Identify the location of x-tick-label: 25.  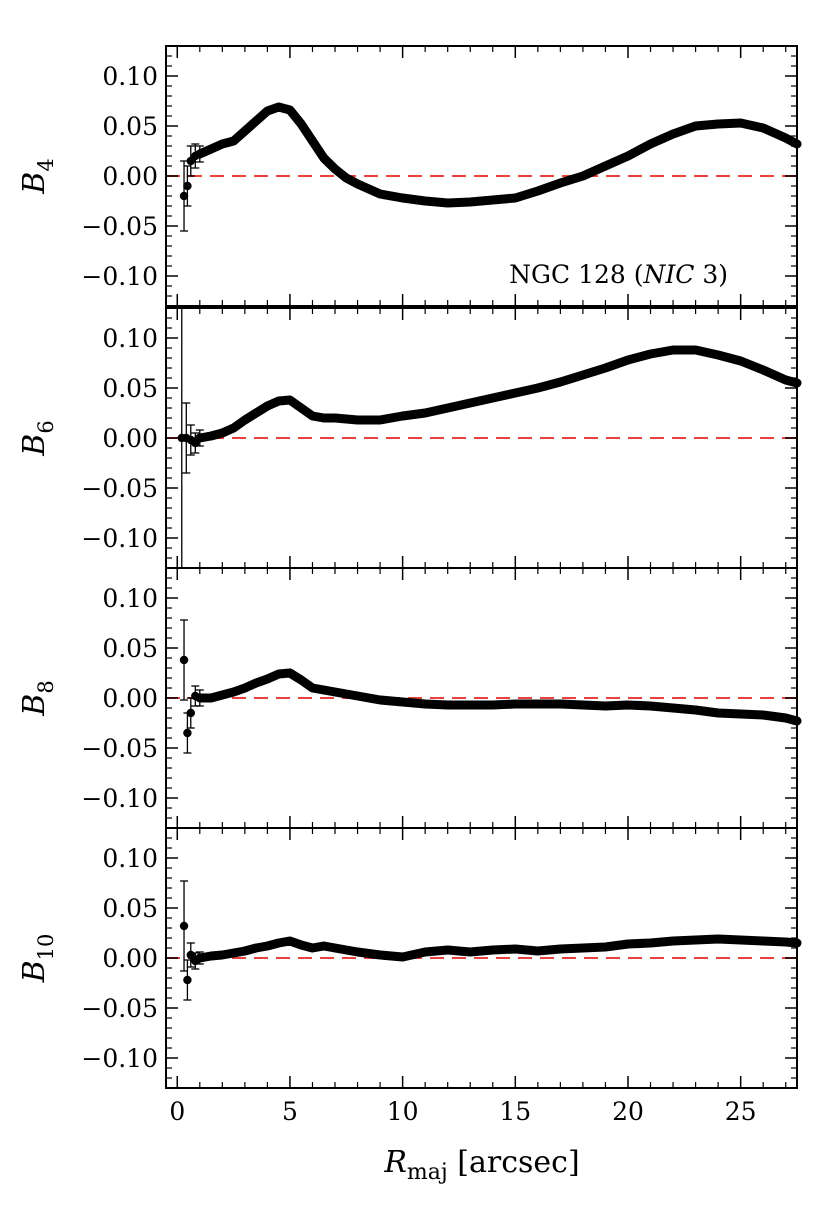
(741, 1111).